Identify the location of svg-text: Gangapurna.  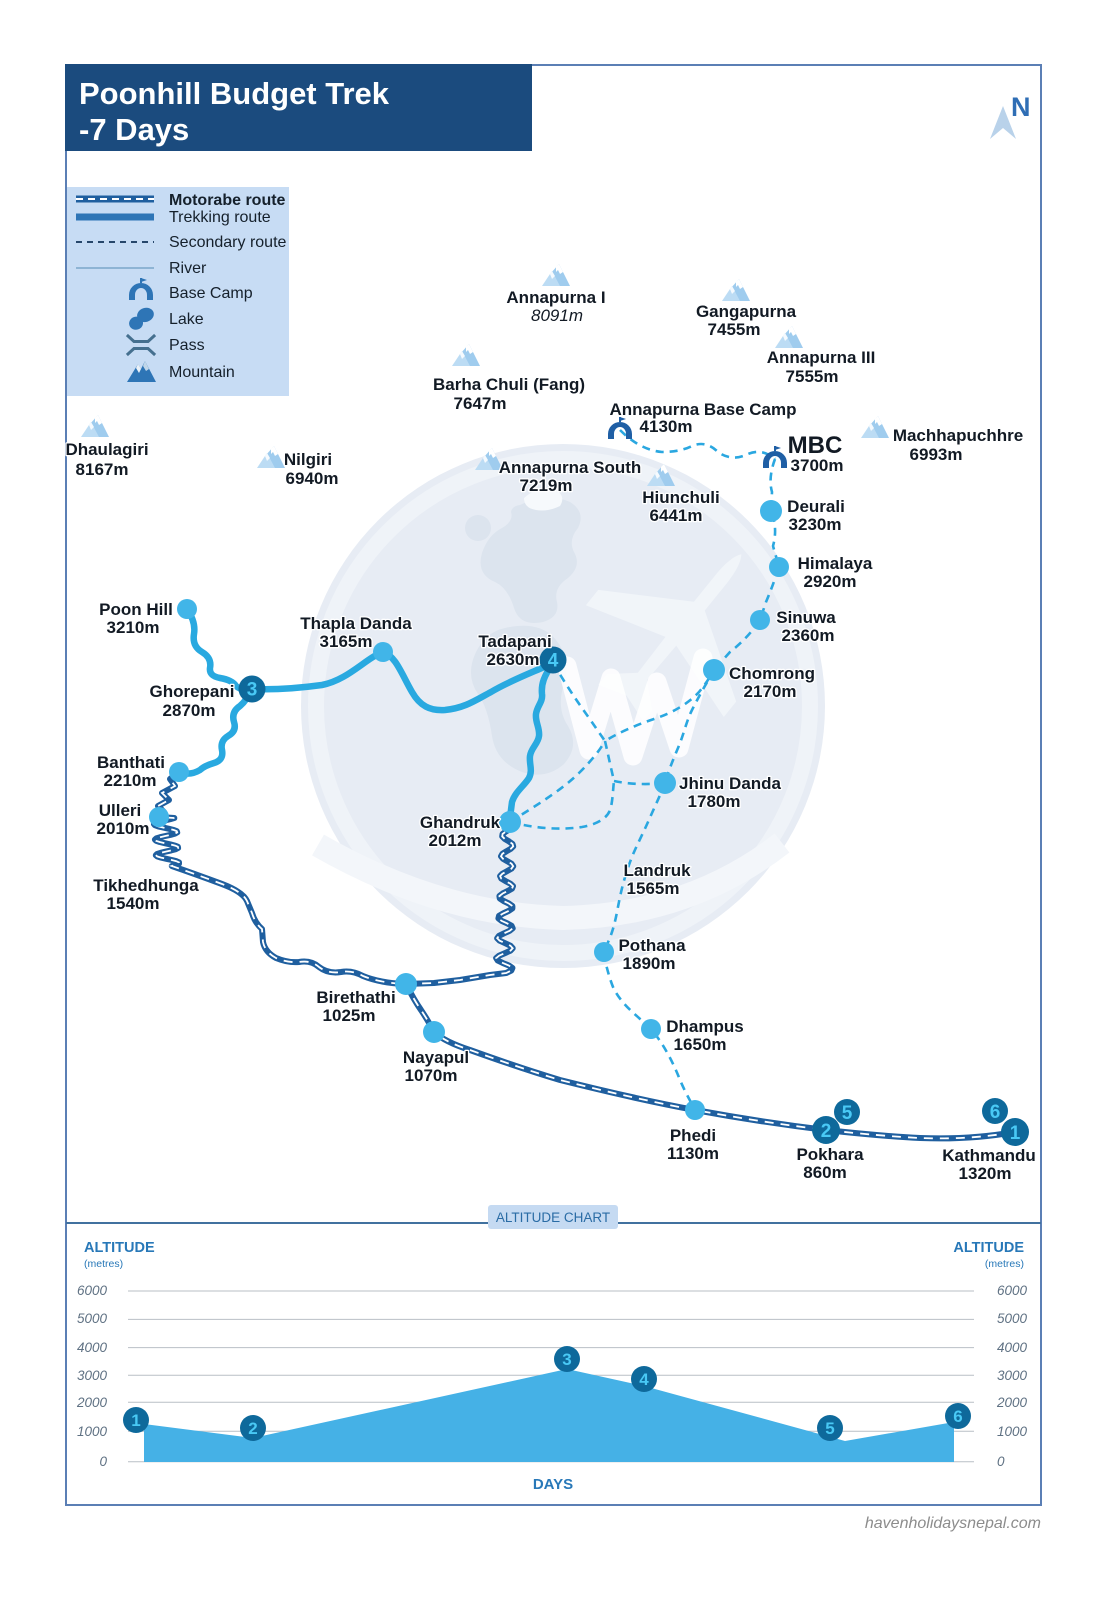
(746, 311).